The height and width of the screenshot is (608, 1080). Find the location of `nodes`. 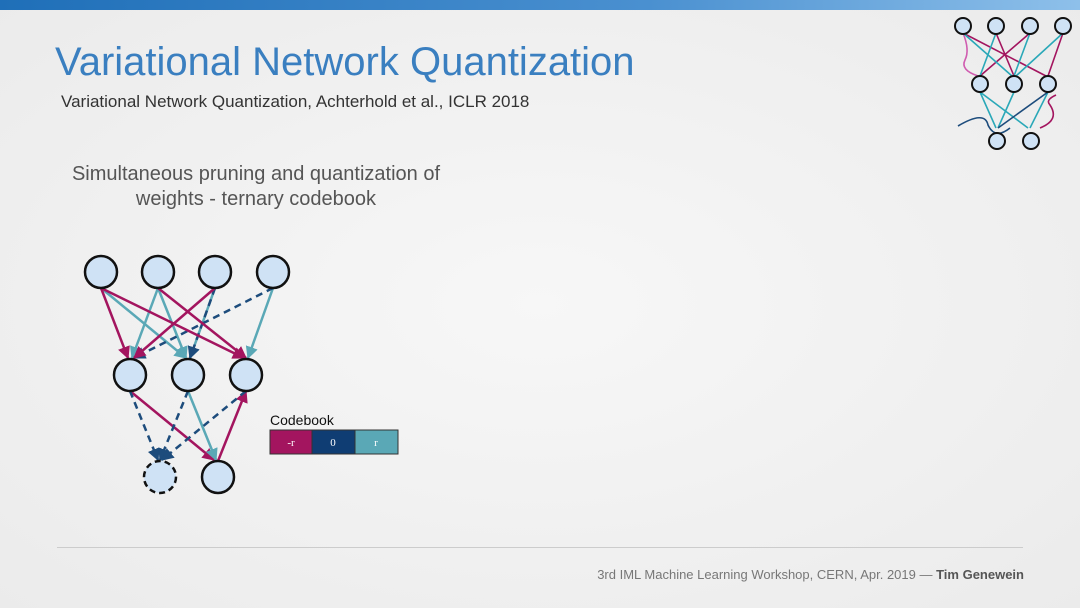

nodes is located at coordinates (187, 374).